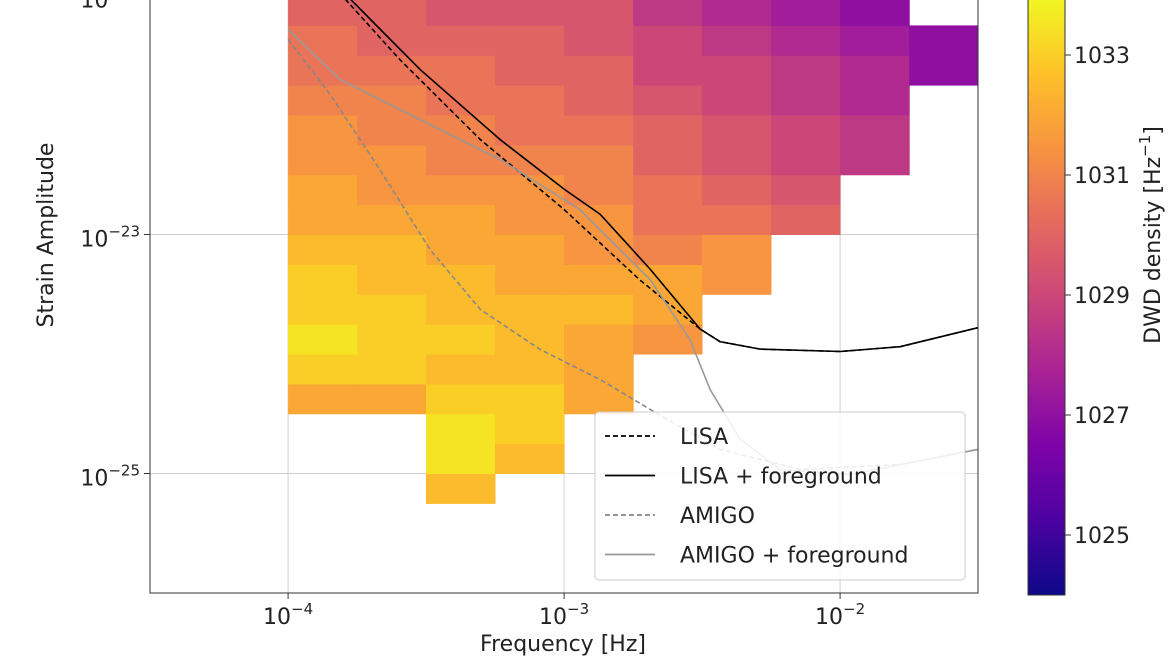 This screenshot has width=1176, height=661. Describe the element at coordinates (564, 615) in the screenshot. I see `x-tick-label: 10⁻³` at that location.